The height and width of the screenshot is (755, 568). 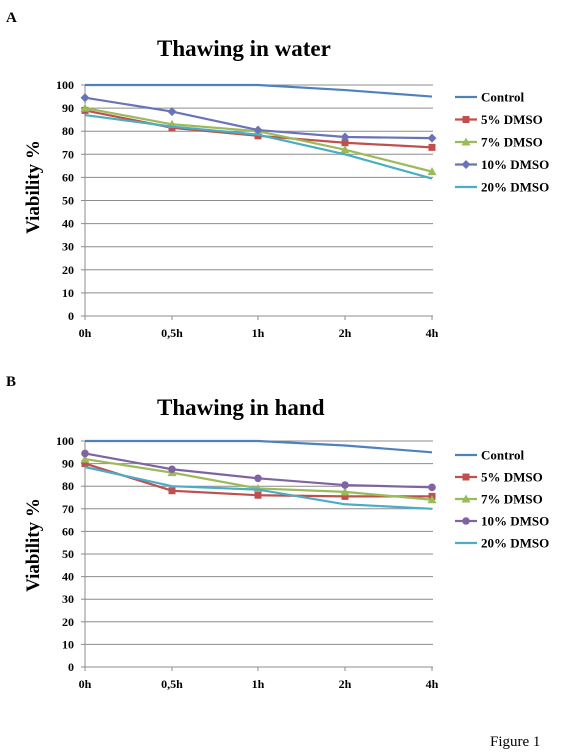 What do you see at coordinates (241, 407) in the screenshot?
I see `chart-title-b: Thawing in hand` at bounding box center [241, 407].